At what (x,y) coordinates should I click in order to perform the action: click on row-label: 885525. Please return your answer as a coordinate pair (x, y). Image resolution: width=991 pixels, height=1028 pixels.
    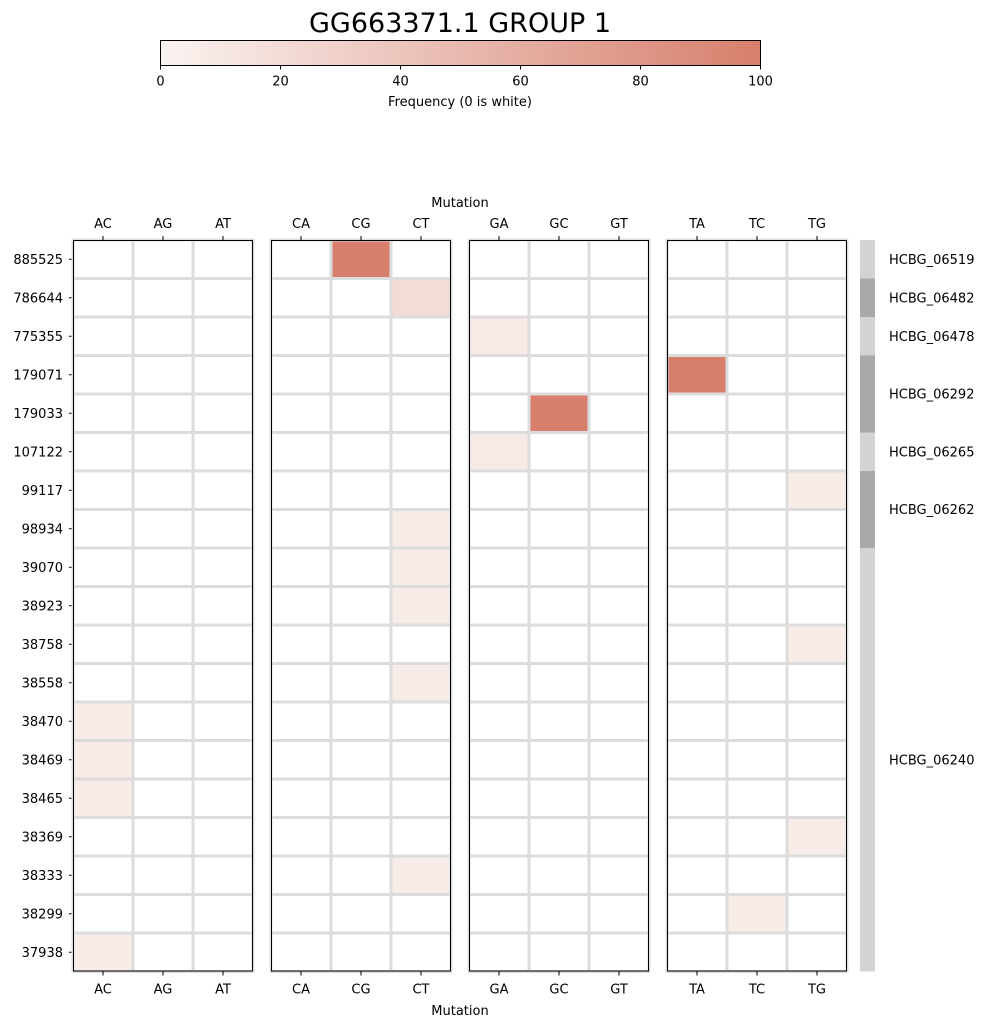
    Looking at the image, I should click on (38, 260).